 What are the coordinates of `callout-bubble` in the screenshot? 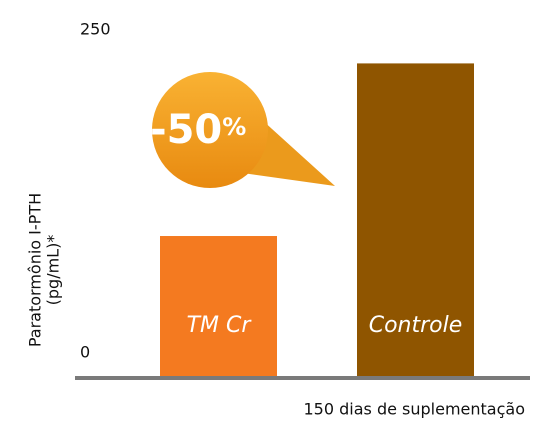 It's located at (243, 130).